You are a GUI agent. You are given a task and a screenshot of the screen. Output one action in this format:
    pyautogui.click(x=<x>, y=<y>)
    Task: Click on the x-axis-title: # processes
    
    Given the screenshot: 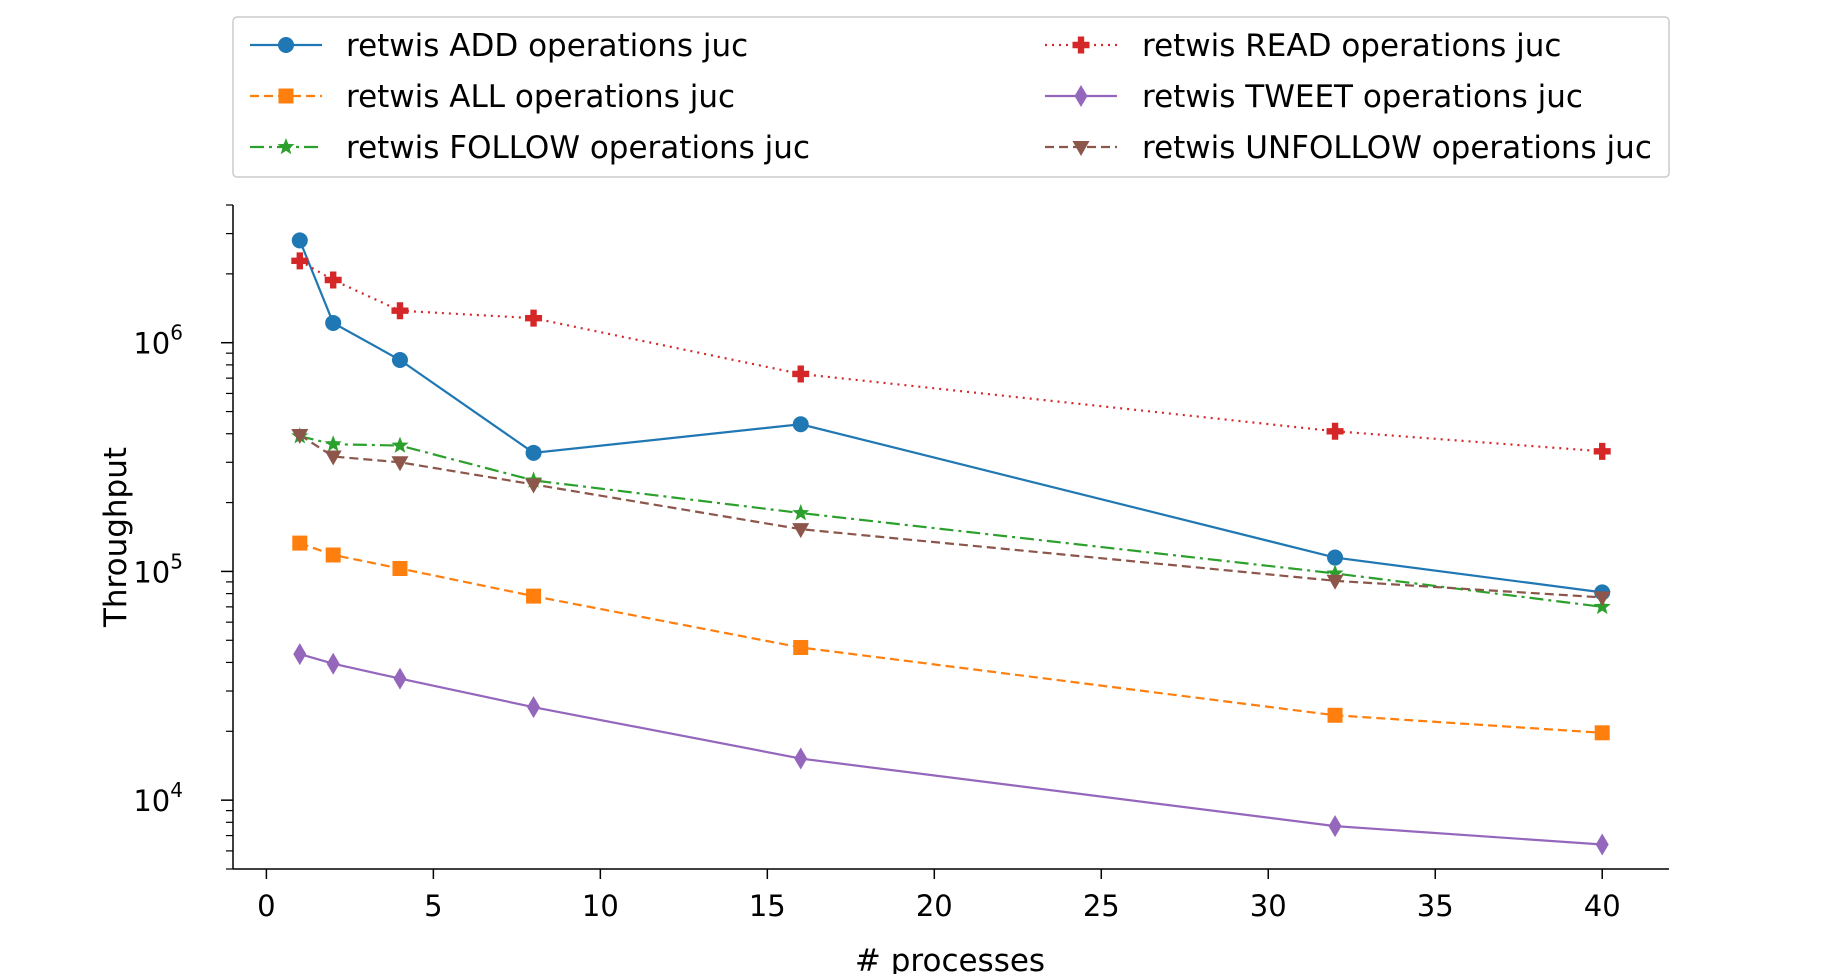 What is the action you would take?
    pyautogui.click(x=950, y=958)
    